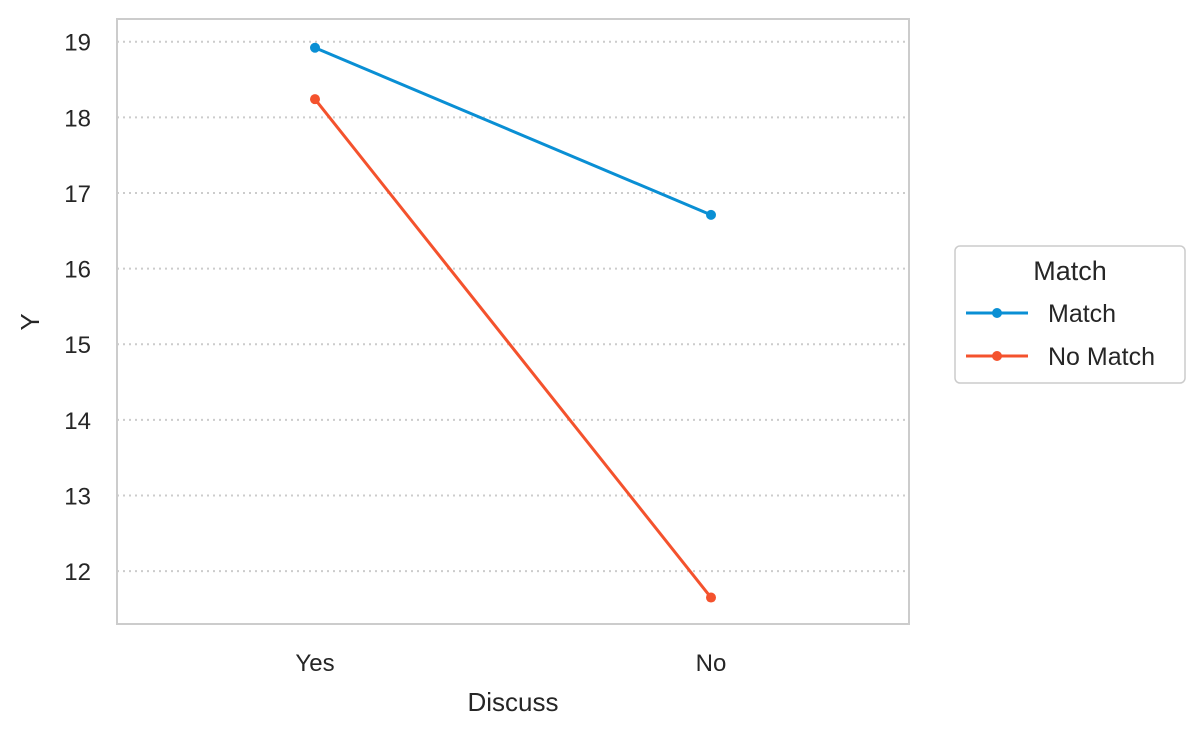  What do you see at coordinates (30, 321) in the screenshot?
I see `y-axis-label: Y` at bounding box center [30, 321].